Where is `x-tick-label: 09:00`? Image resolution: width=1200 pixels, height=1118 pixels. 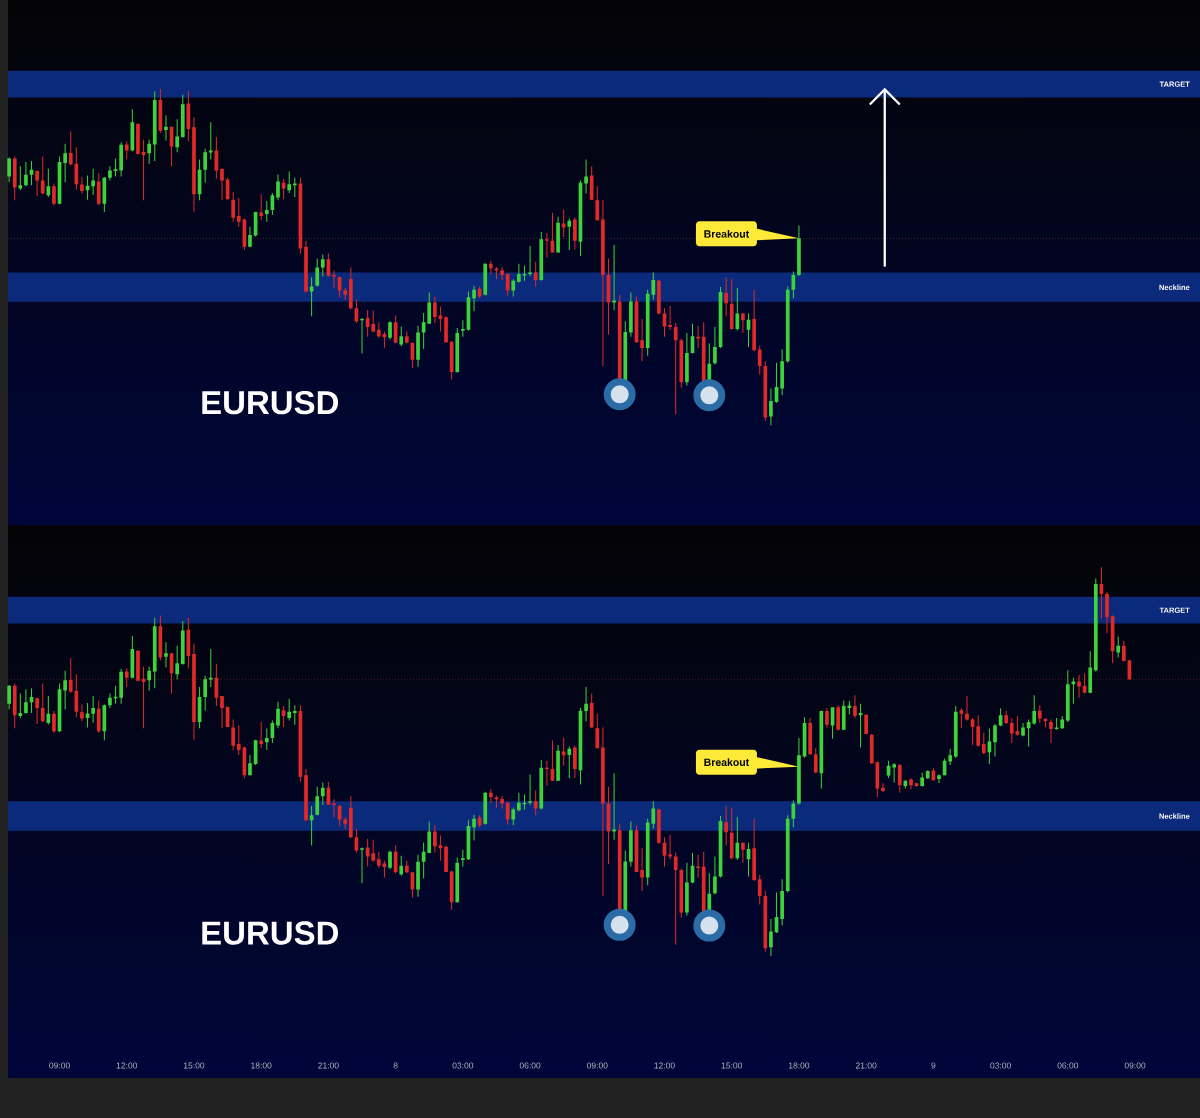 x-tick-label: 09:00 is located at coordinates (1135, 1065).